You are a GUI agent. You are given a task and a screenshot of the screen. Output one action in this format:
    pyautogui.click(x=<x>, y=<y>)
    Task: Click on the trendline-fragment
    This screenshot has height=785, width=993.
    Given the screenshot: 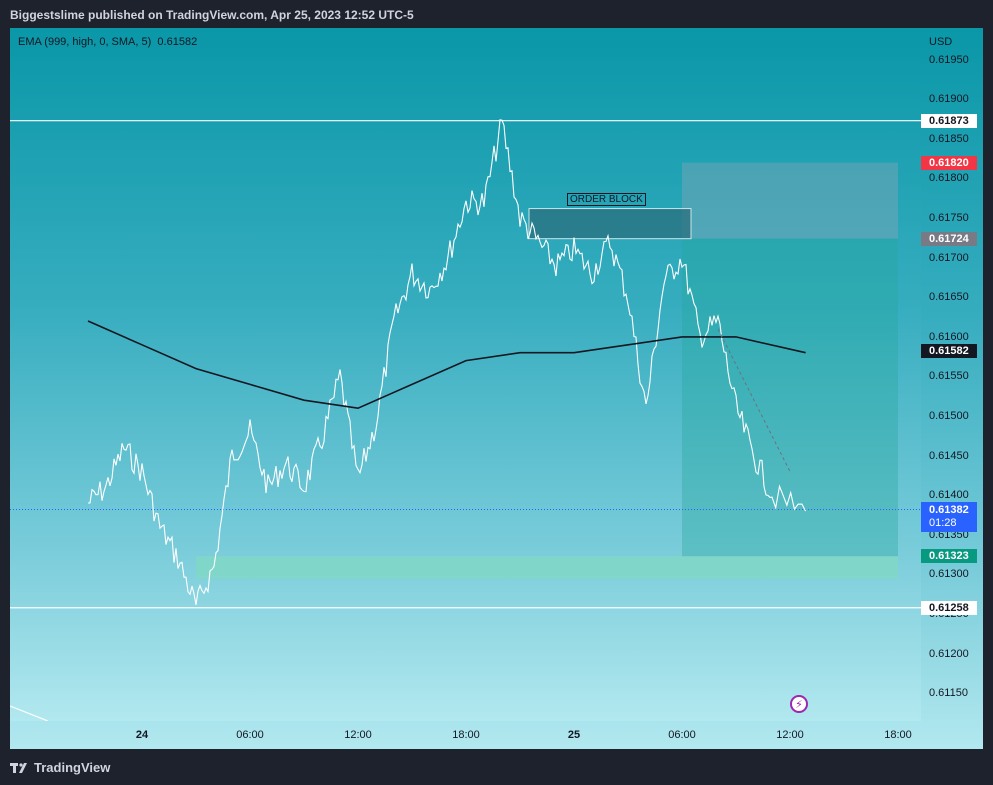 What is the action you would take?
    pyautogui.click(x=29, y=713)
    